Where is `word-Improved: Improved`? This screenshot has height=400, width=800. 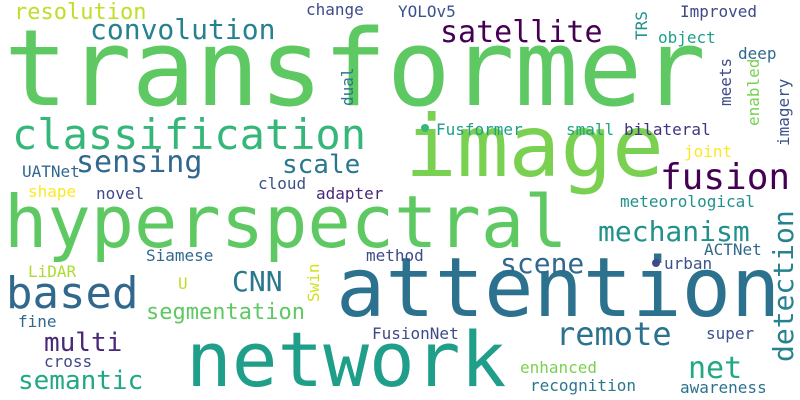 word-Improved: Improved is located at coordinates (719, 11).